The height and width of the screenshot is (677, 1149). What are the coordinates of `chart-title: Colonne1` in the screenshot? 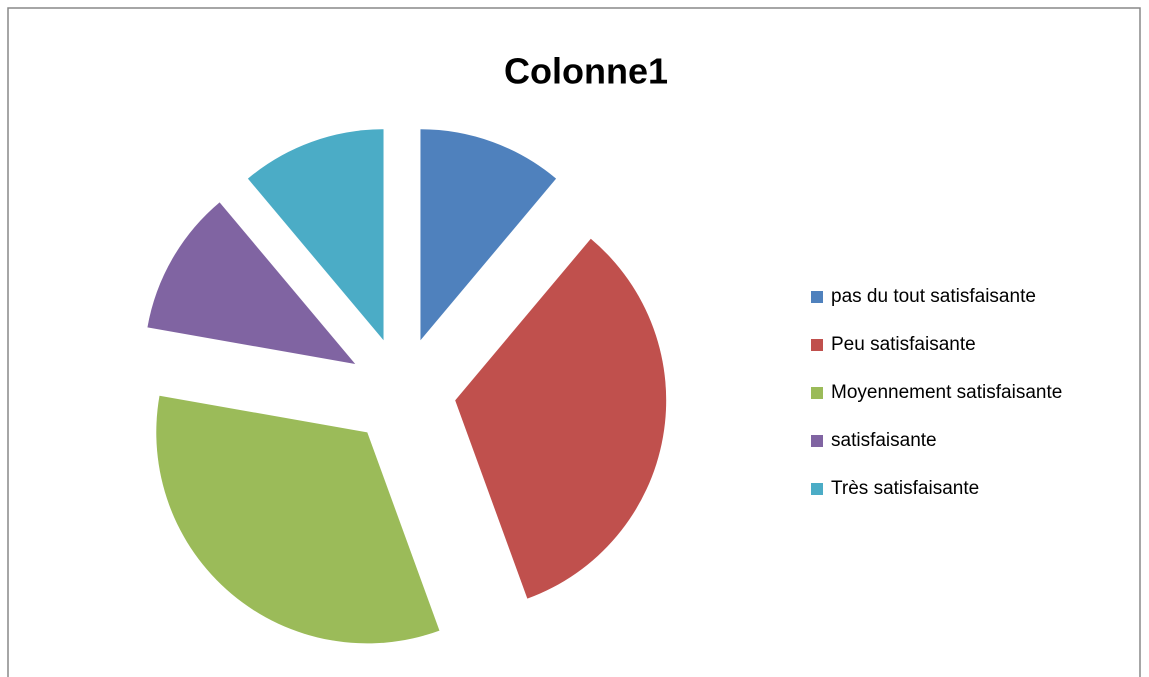 It's located at (586, 71).